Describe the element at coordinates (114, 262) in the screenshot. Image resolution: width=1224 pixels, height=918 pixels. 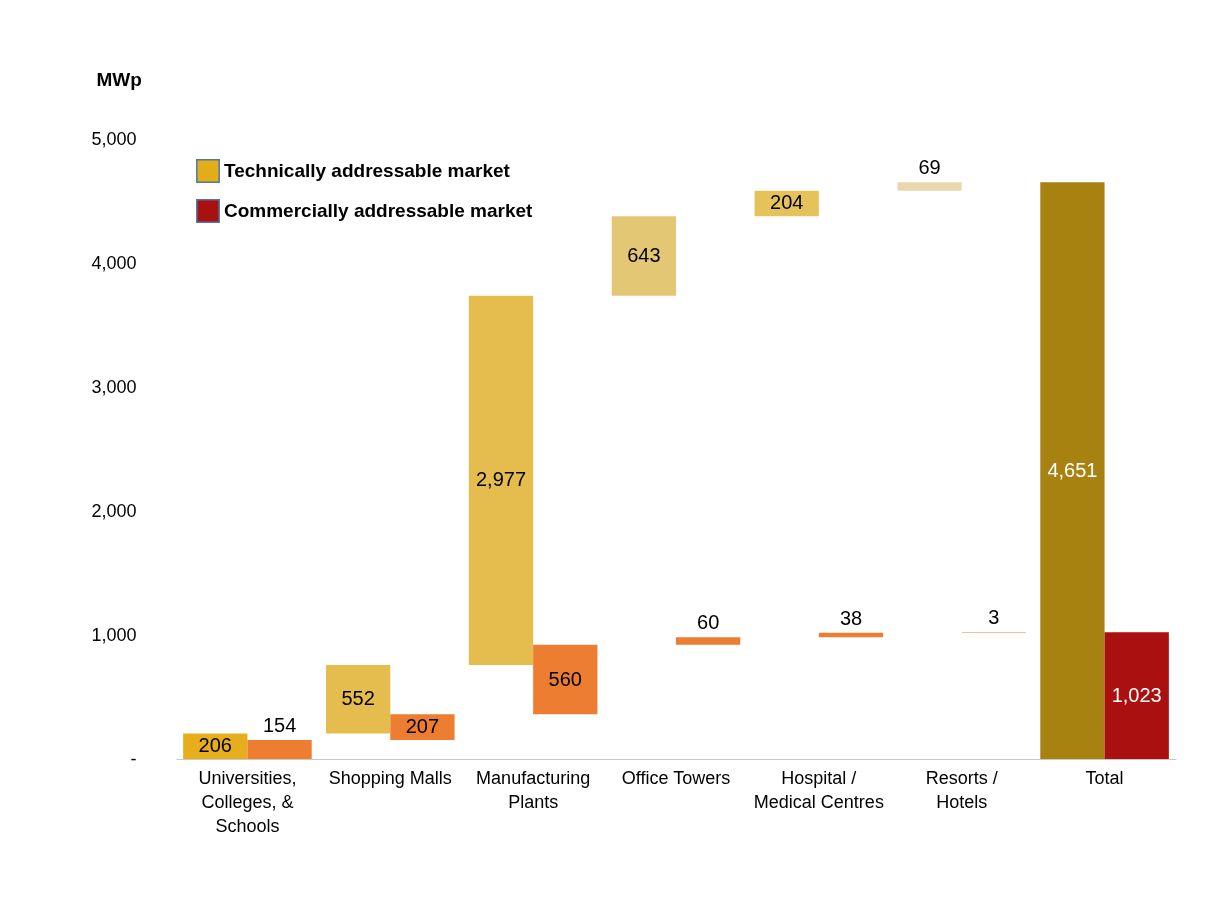
I see `y-tick-label: 4,000` at that location.